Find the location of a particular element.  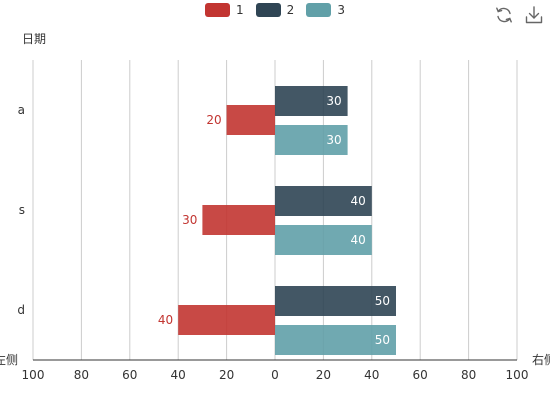

legend: 1 2 3 is located at coordinates (275, 10).